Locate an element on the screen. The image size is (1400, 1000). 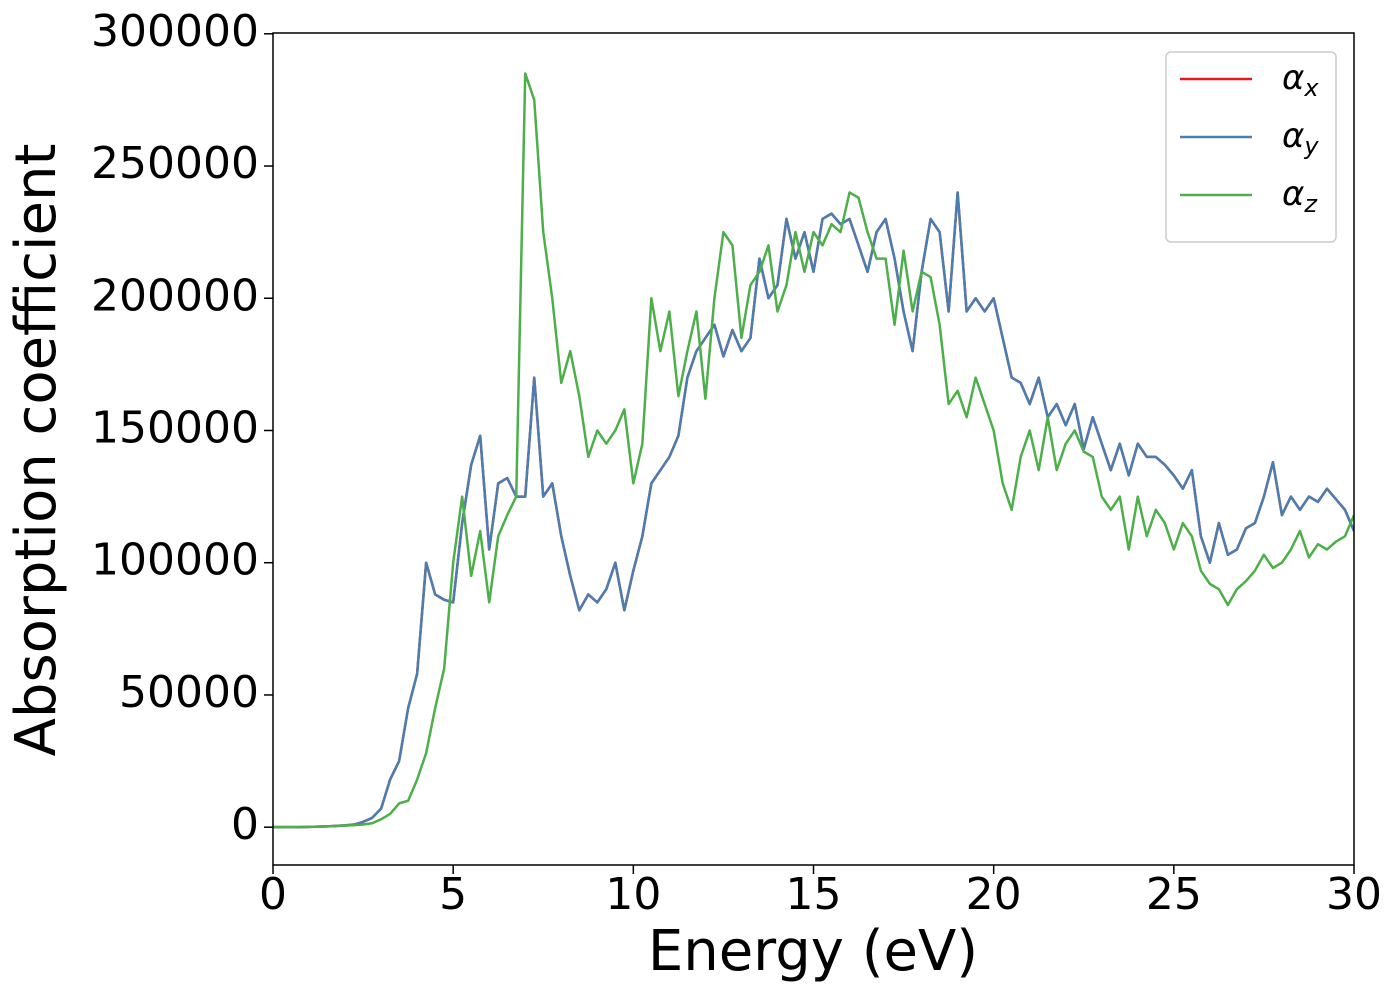
x-tick-label: 20 is located at coordinates (994, 894).